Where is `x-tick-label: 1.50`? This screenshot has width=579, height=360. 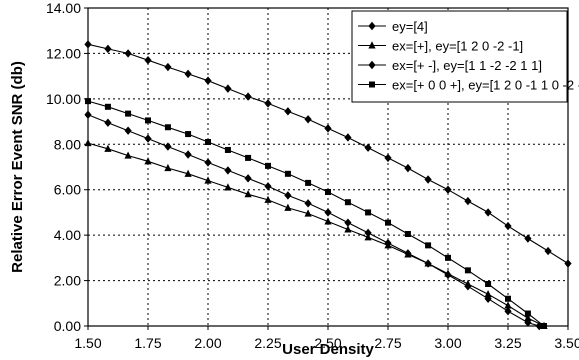 x-tick-label: 1.50 is located at coordinates (87, 343).